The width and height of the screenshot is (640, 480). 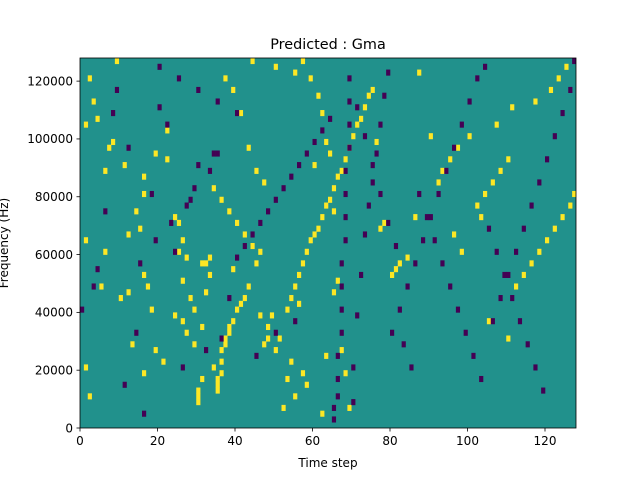 I want to click on y-tick-label: 60000, so click(x=54, y=255).